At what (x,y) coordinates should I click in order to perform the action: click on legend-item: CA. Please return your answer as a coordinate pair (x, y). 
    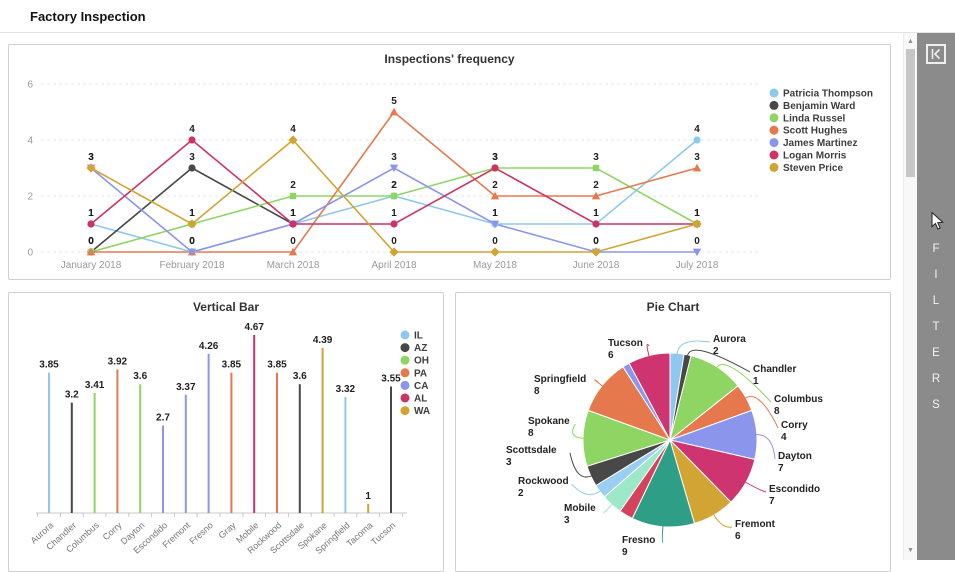
    Looking at the image, I should click on (414, 386).